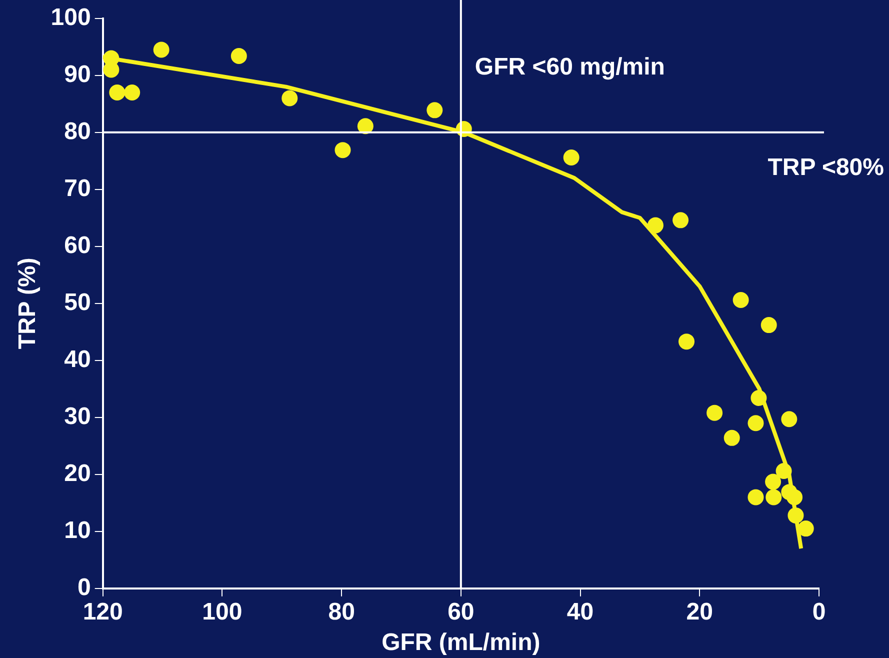 The height and width of the screenshot is (658, 889). What do you see at coordinates (826, 168) in the screenshot?
I see `ref-line-label: TRP <80%` at bounding box center [826, 168].